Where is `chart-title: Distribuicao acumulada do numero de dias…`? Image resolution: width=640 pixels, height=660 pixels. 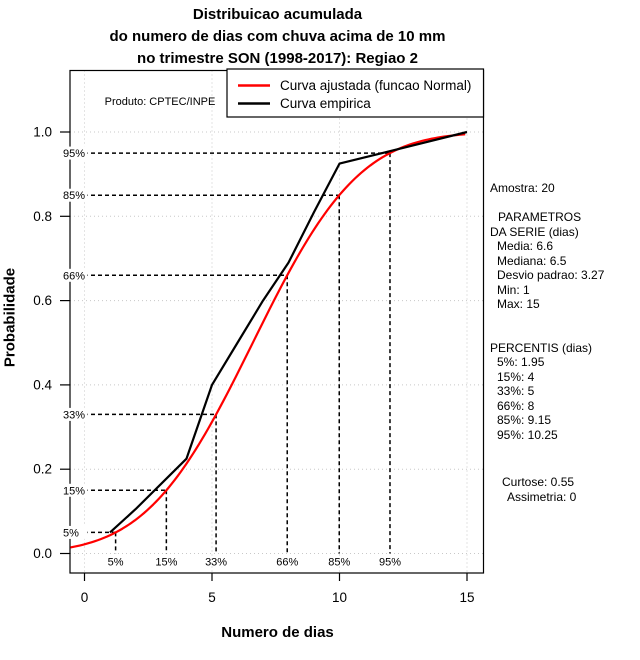
chart-title: Distribuicao acumulada do numero de dias… is located at coordinates (277, 37).